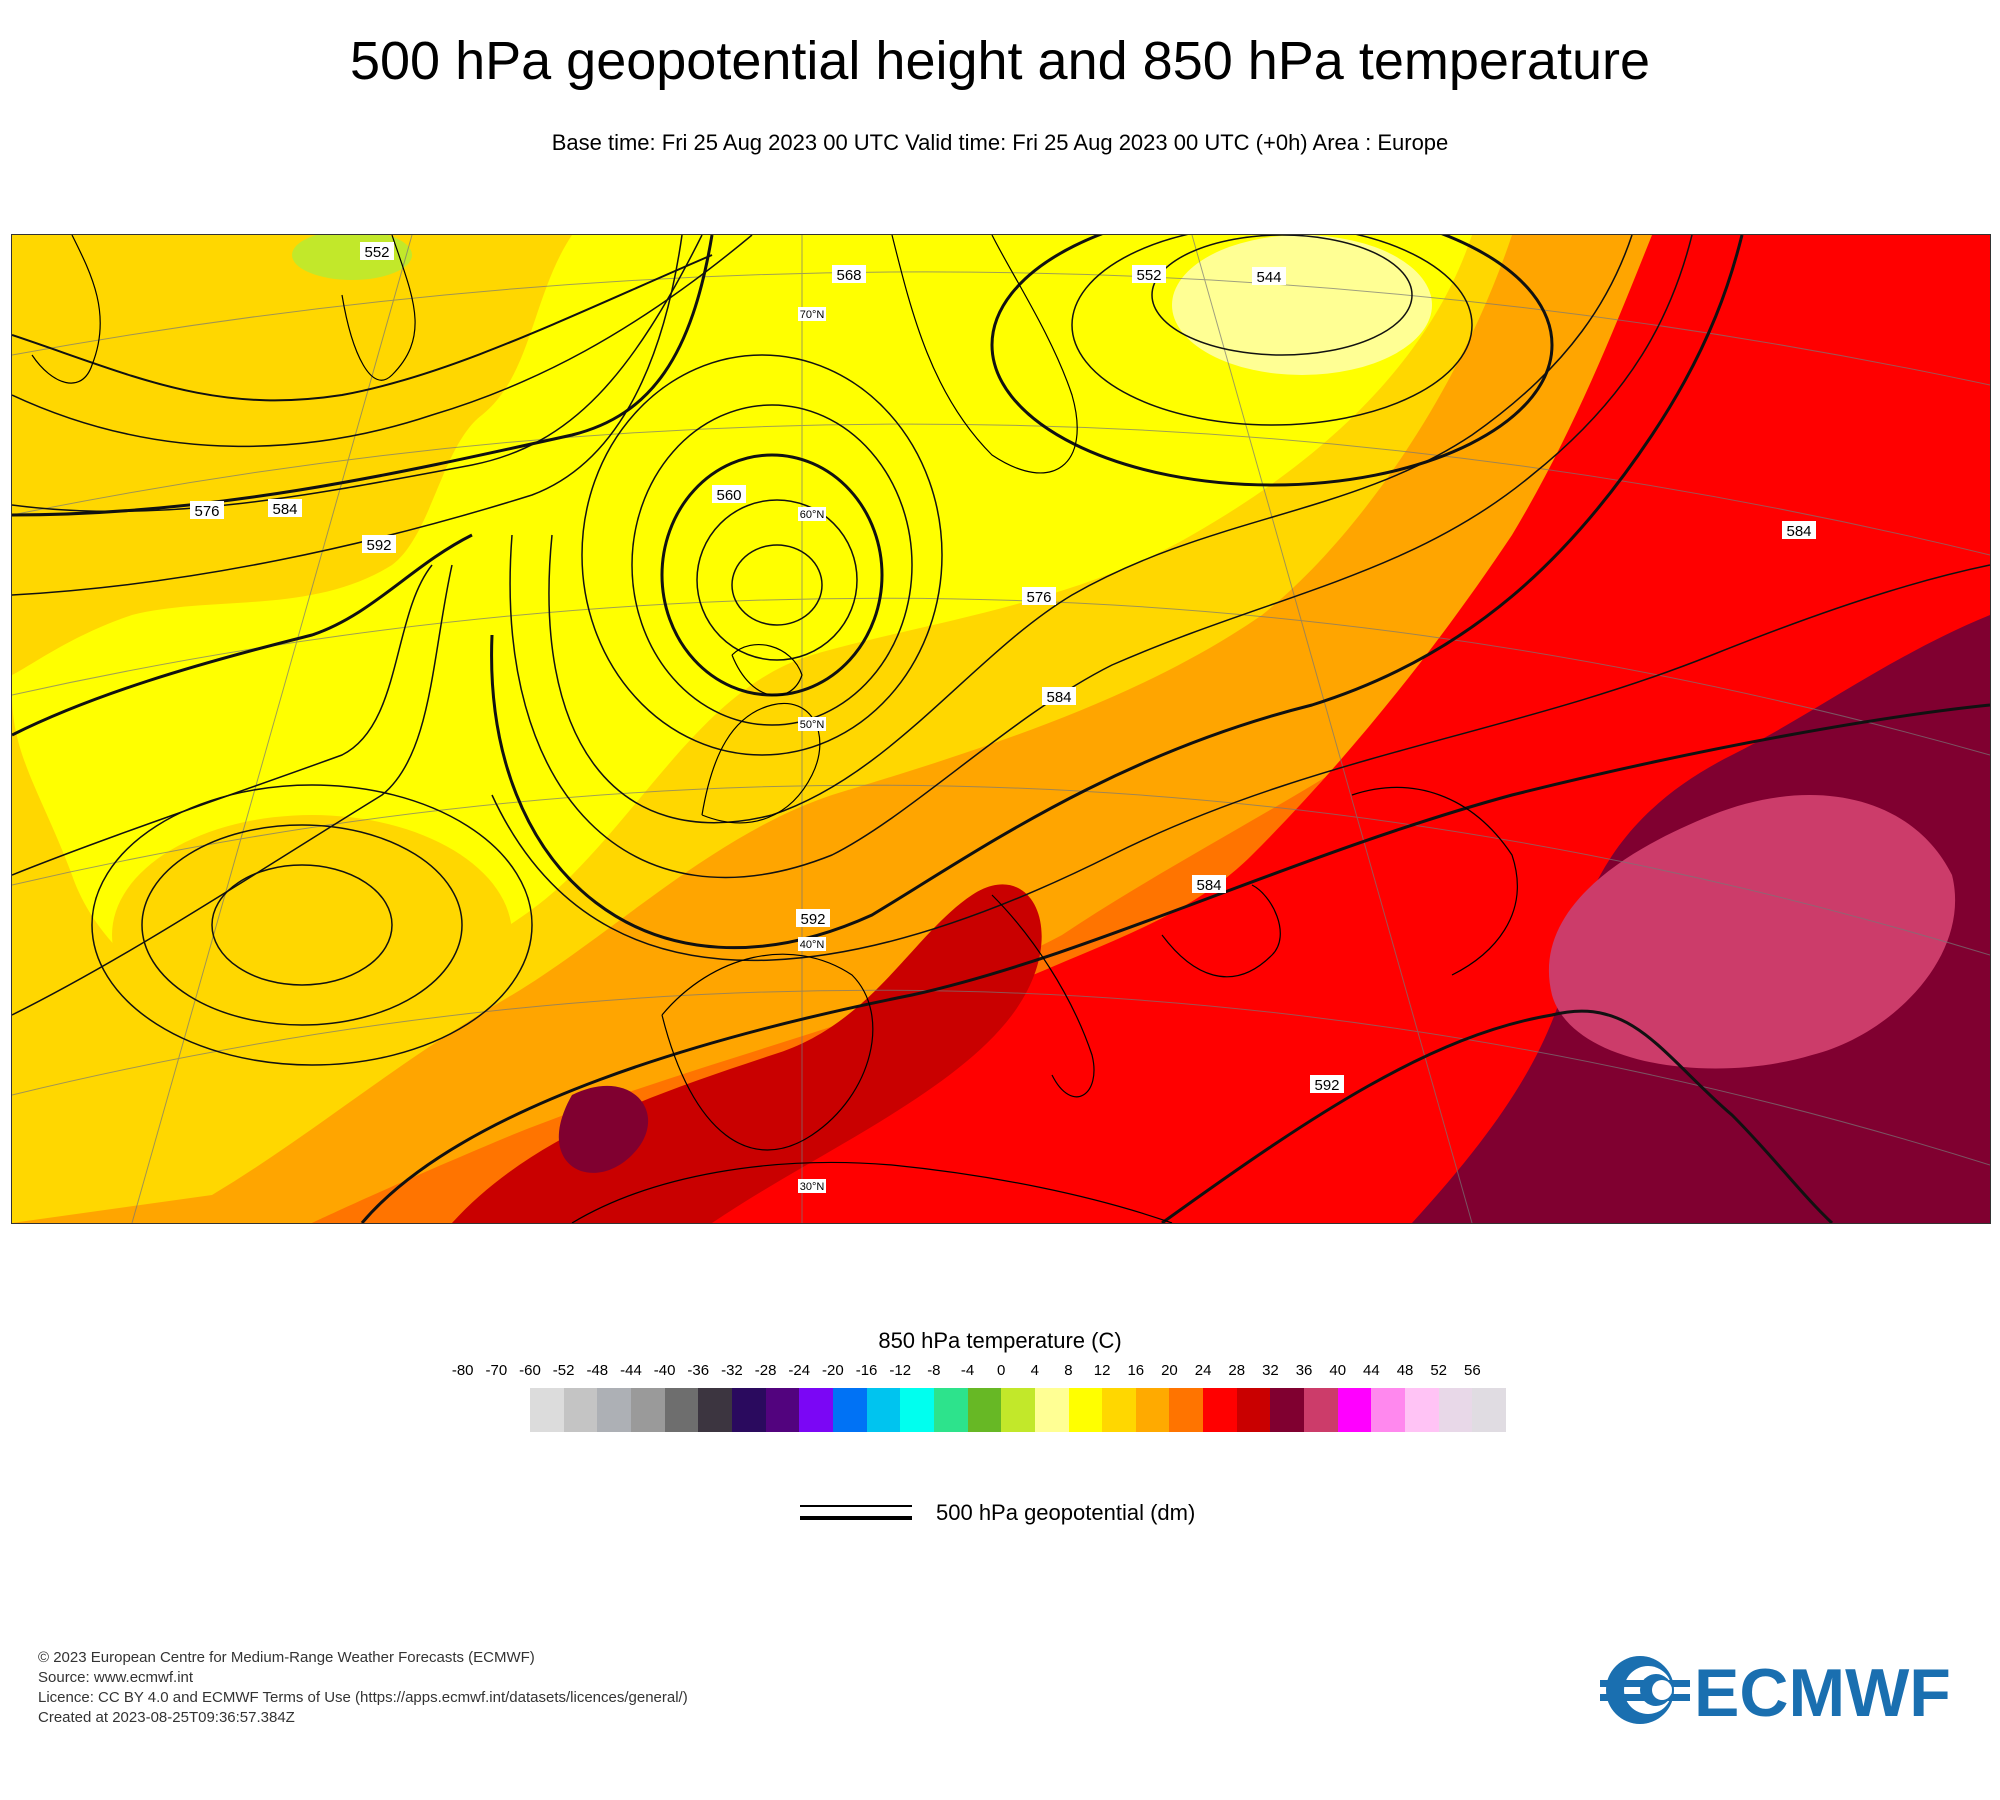 The image size is (2000, 1800). I want to click on colorbar-tick-label: -28, so click(765, 1370).